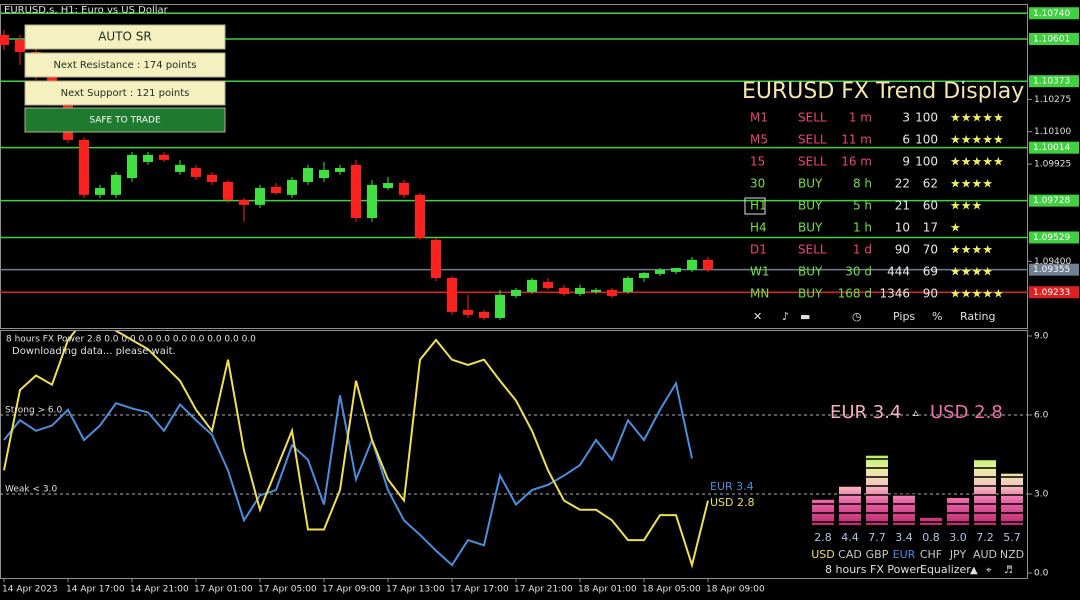  What do you see at coordinates (30, 590) in the screenshot?
I see `x-tick-label: 14 Apr 2023` at bounding box center [30, 590].